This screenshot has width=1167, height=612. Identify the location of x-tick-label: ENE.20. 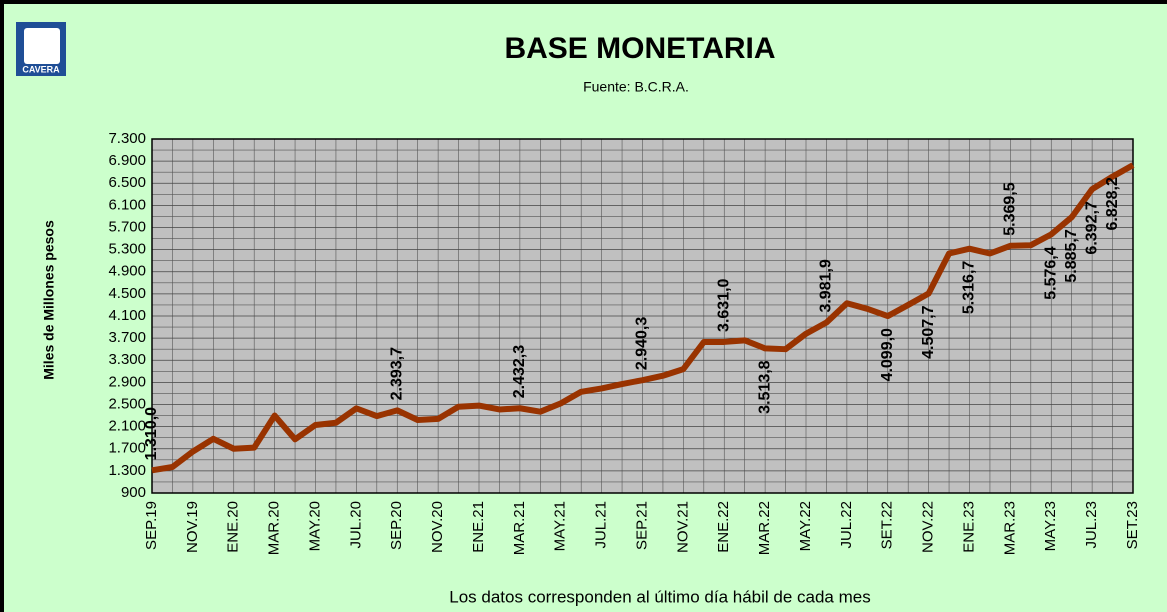
(233, 527).